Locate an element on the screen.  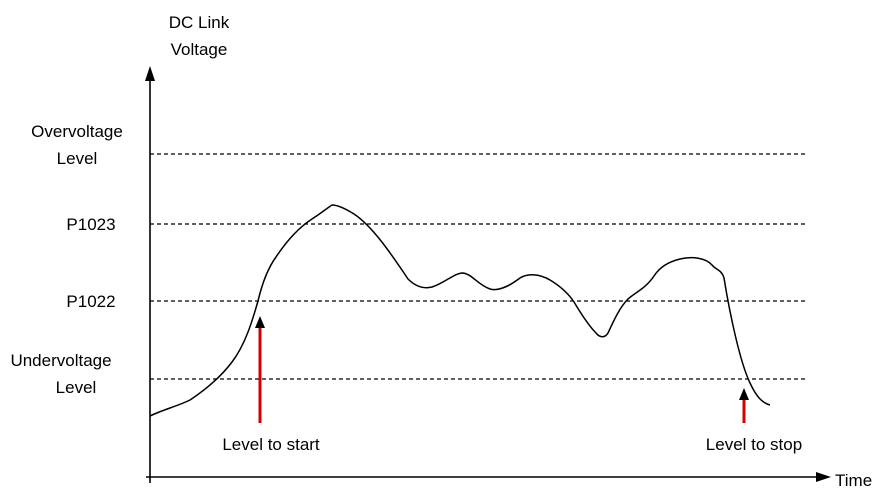
overvoltage-label-line1: Overvoltage is located at coordinates (77, 131).